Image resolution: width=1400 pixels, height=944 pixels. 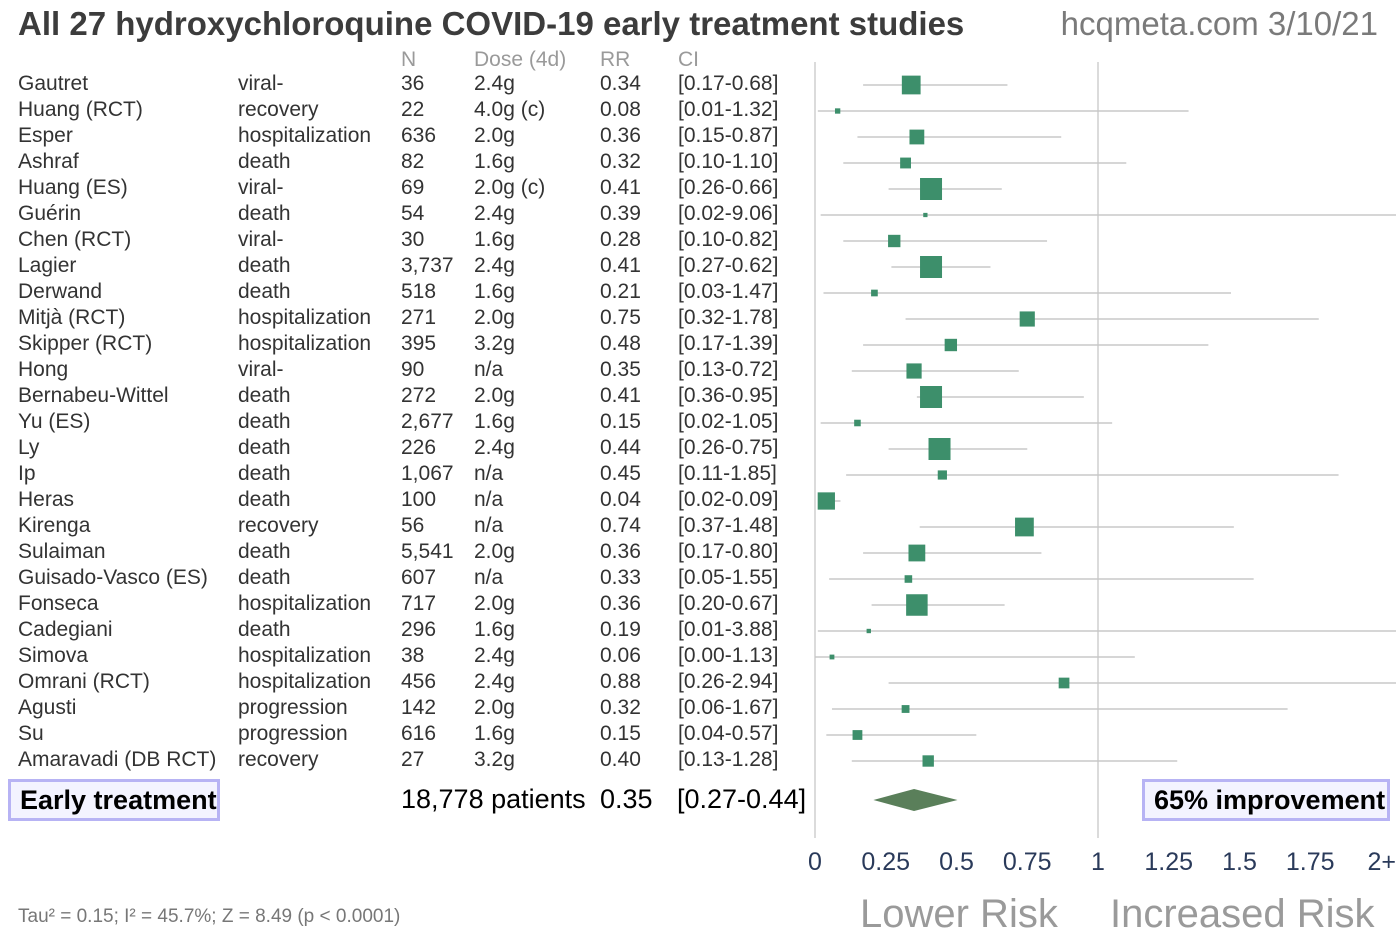 I want to click on row-n: 3,737, so click(x=427, y=265).